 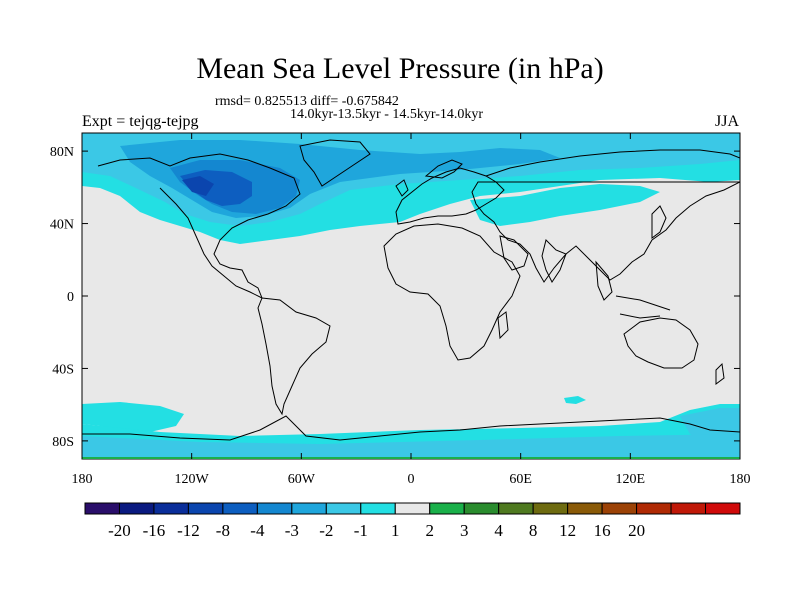 I want to click on map-title: Mean Sea Level Pressure (in hPa), so click(x=400, y=68).